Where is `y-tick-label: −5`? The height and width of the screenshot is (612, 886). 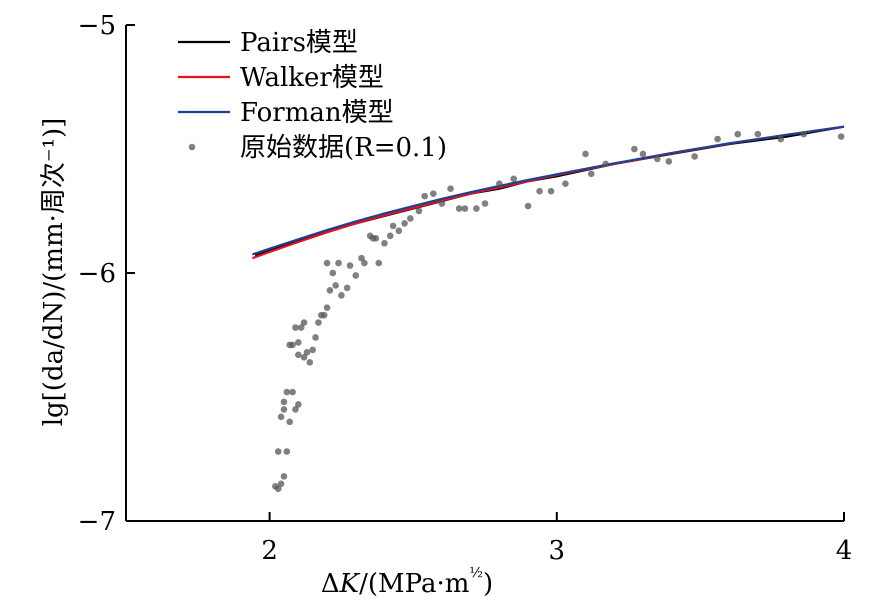
y-tick-label: −5 is located at coordinates (97, 26).